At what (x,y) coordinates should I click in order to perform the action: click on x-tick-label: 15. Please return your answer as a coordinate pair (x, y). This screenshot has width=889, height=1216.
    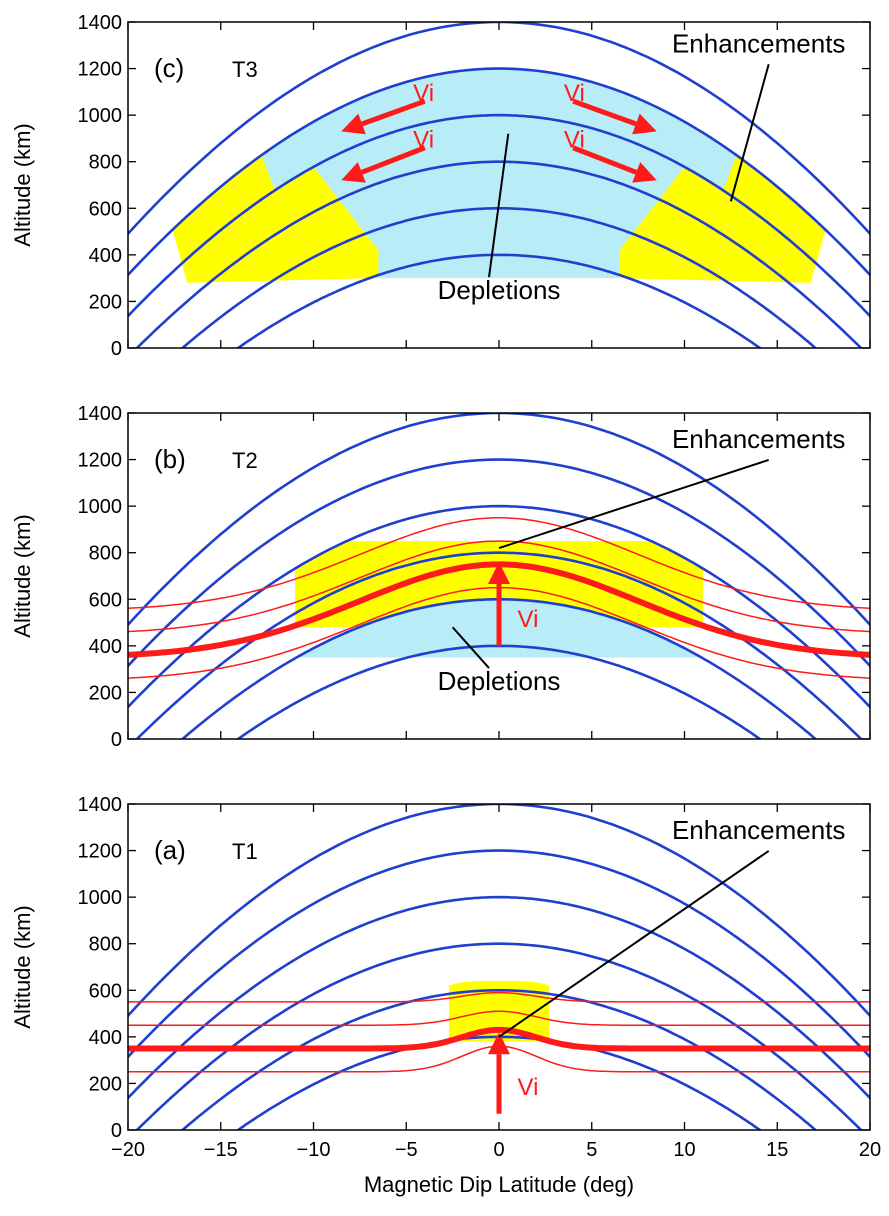
    Looking at the image, I should click on (777, 1150).